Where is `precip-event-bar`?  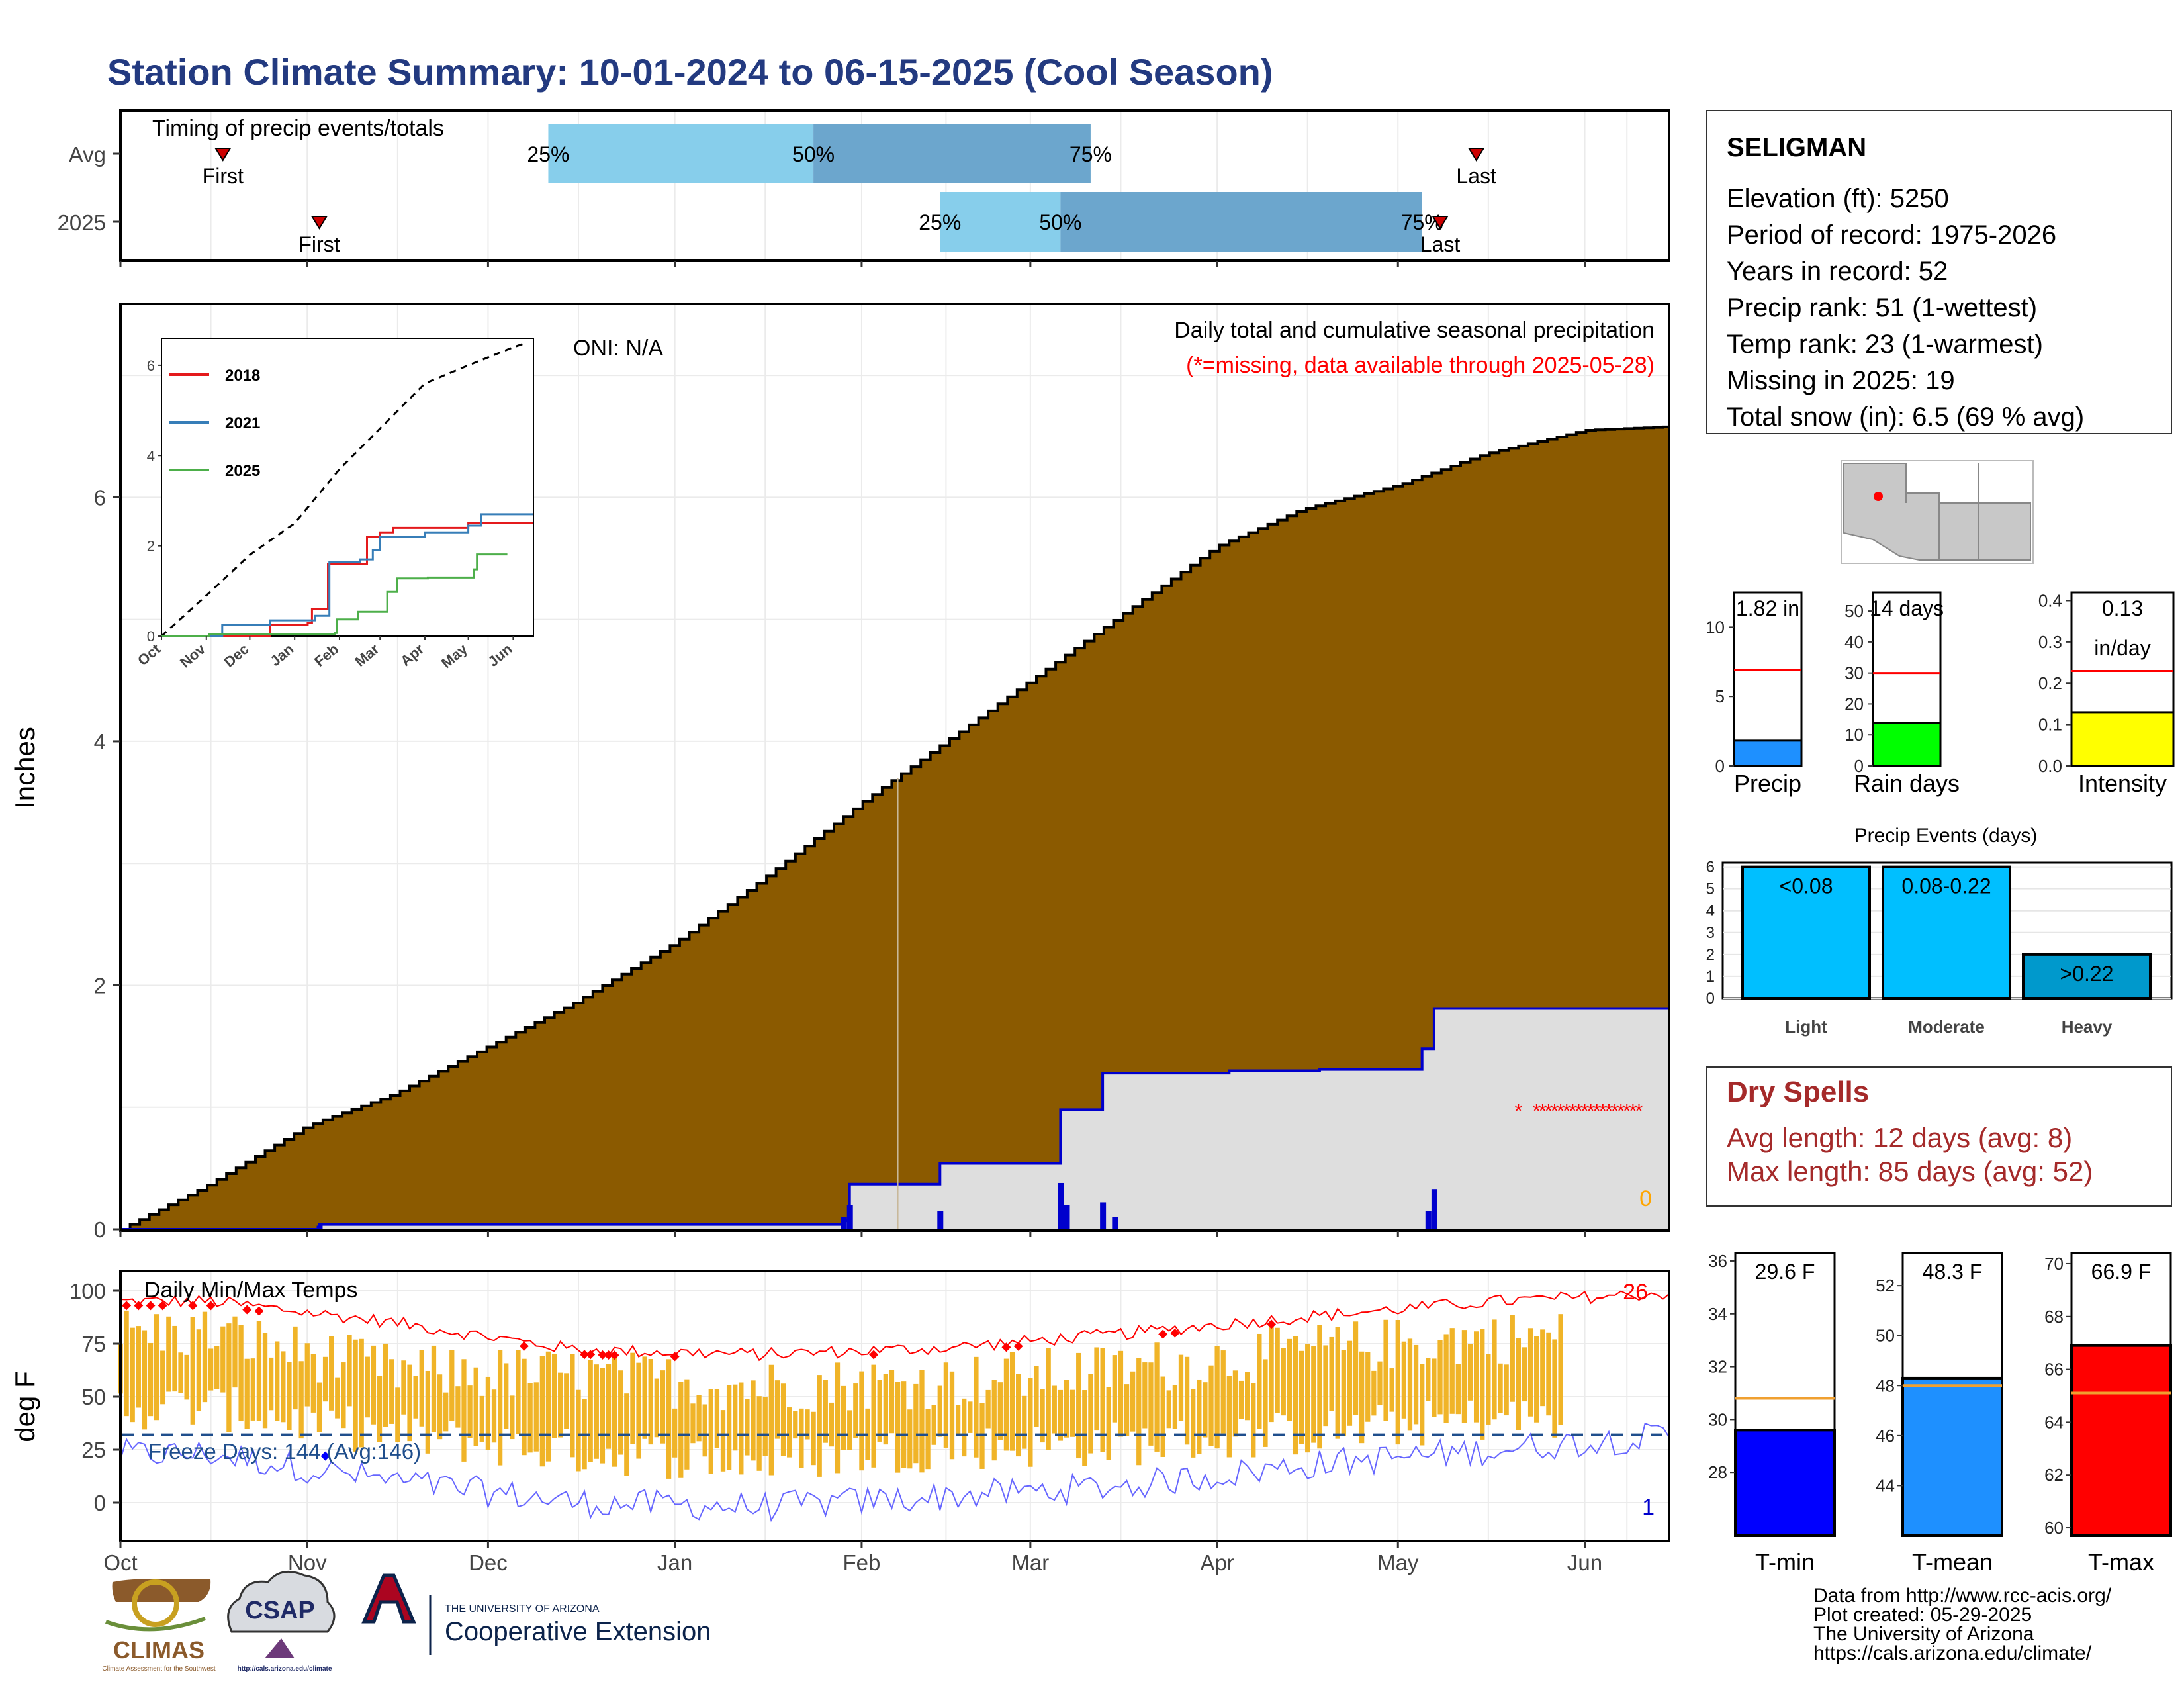
precip-event-bar is located at coordinates (2087, 976).